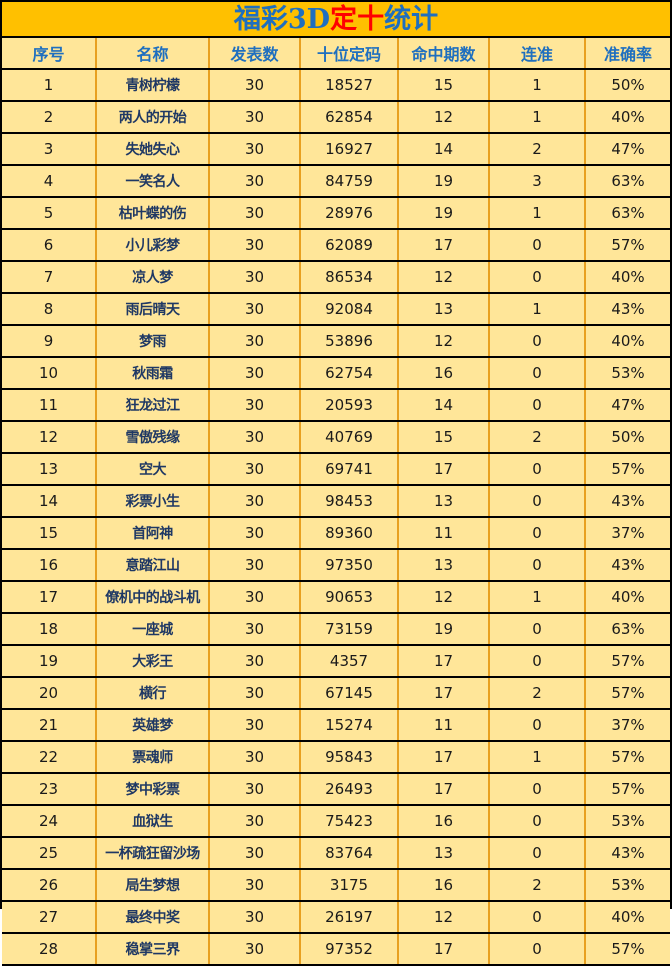  I want to click on column-header-hit-periods: 命中期数, so click(444, 54).